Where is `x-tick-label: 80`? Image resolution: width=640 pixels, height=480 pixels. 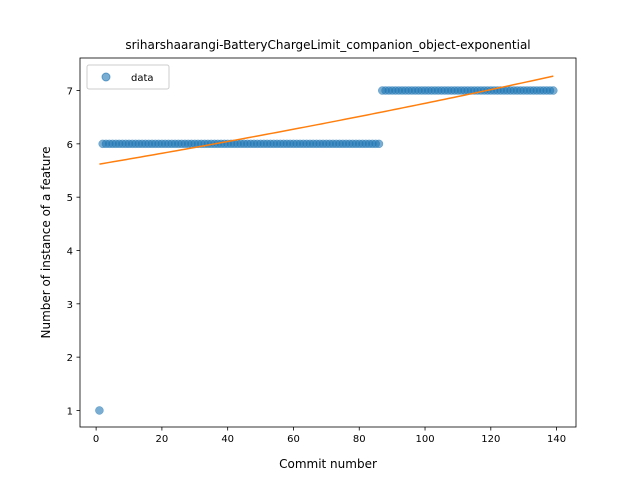 x-tick-label: 80 is located at coordinates (359, 439).